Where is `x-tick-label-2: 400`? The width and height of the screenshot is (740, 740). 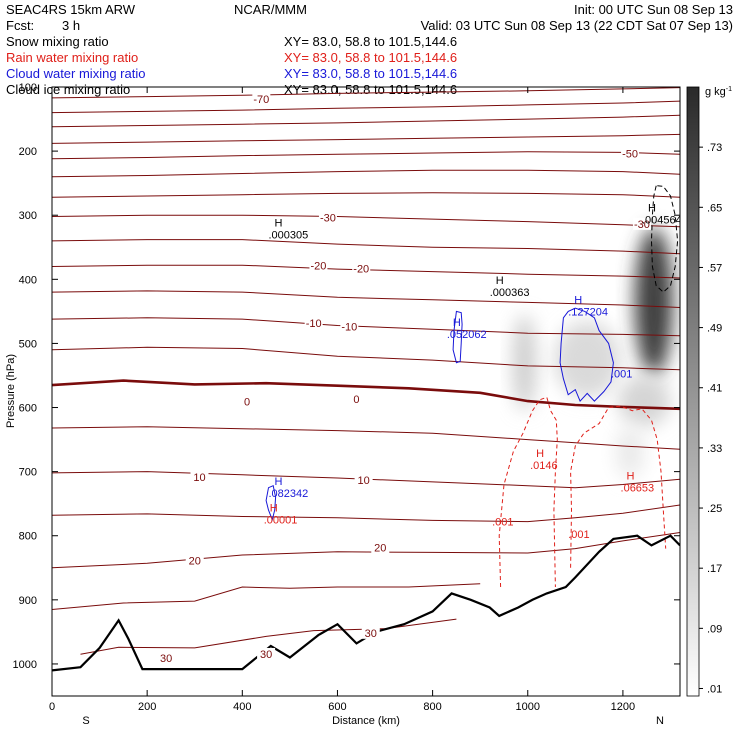 x-tick-label-2: 400 is located at coordinates (242, 707).